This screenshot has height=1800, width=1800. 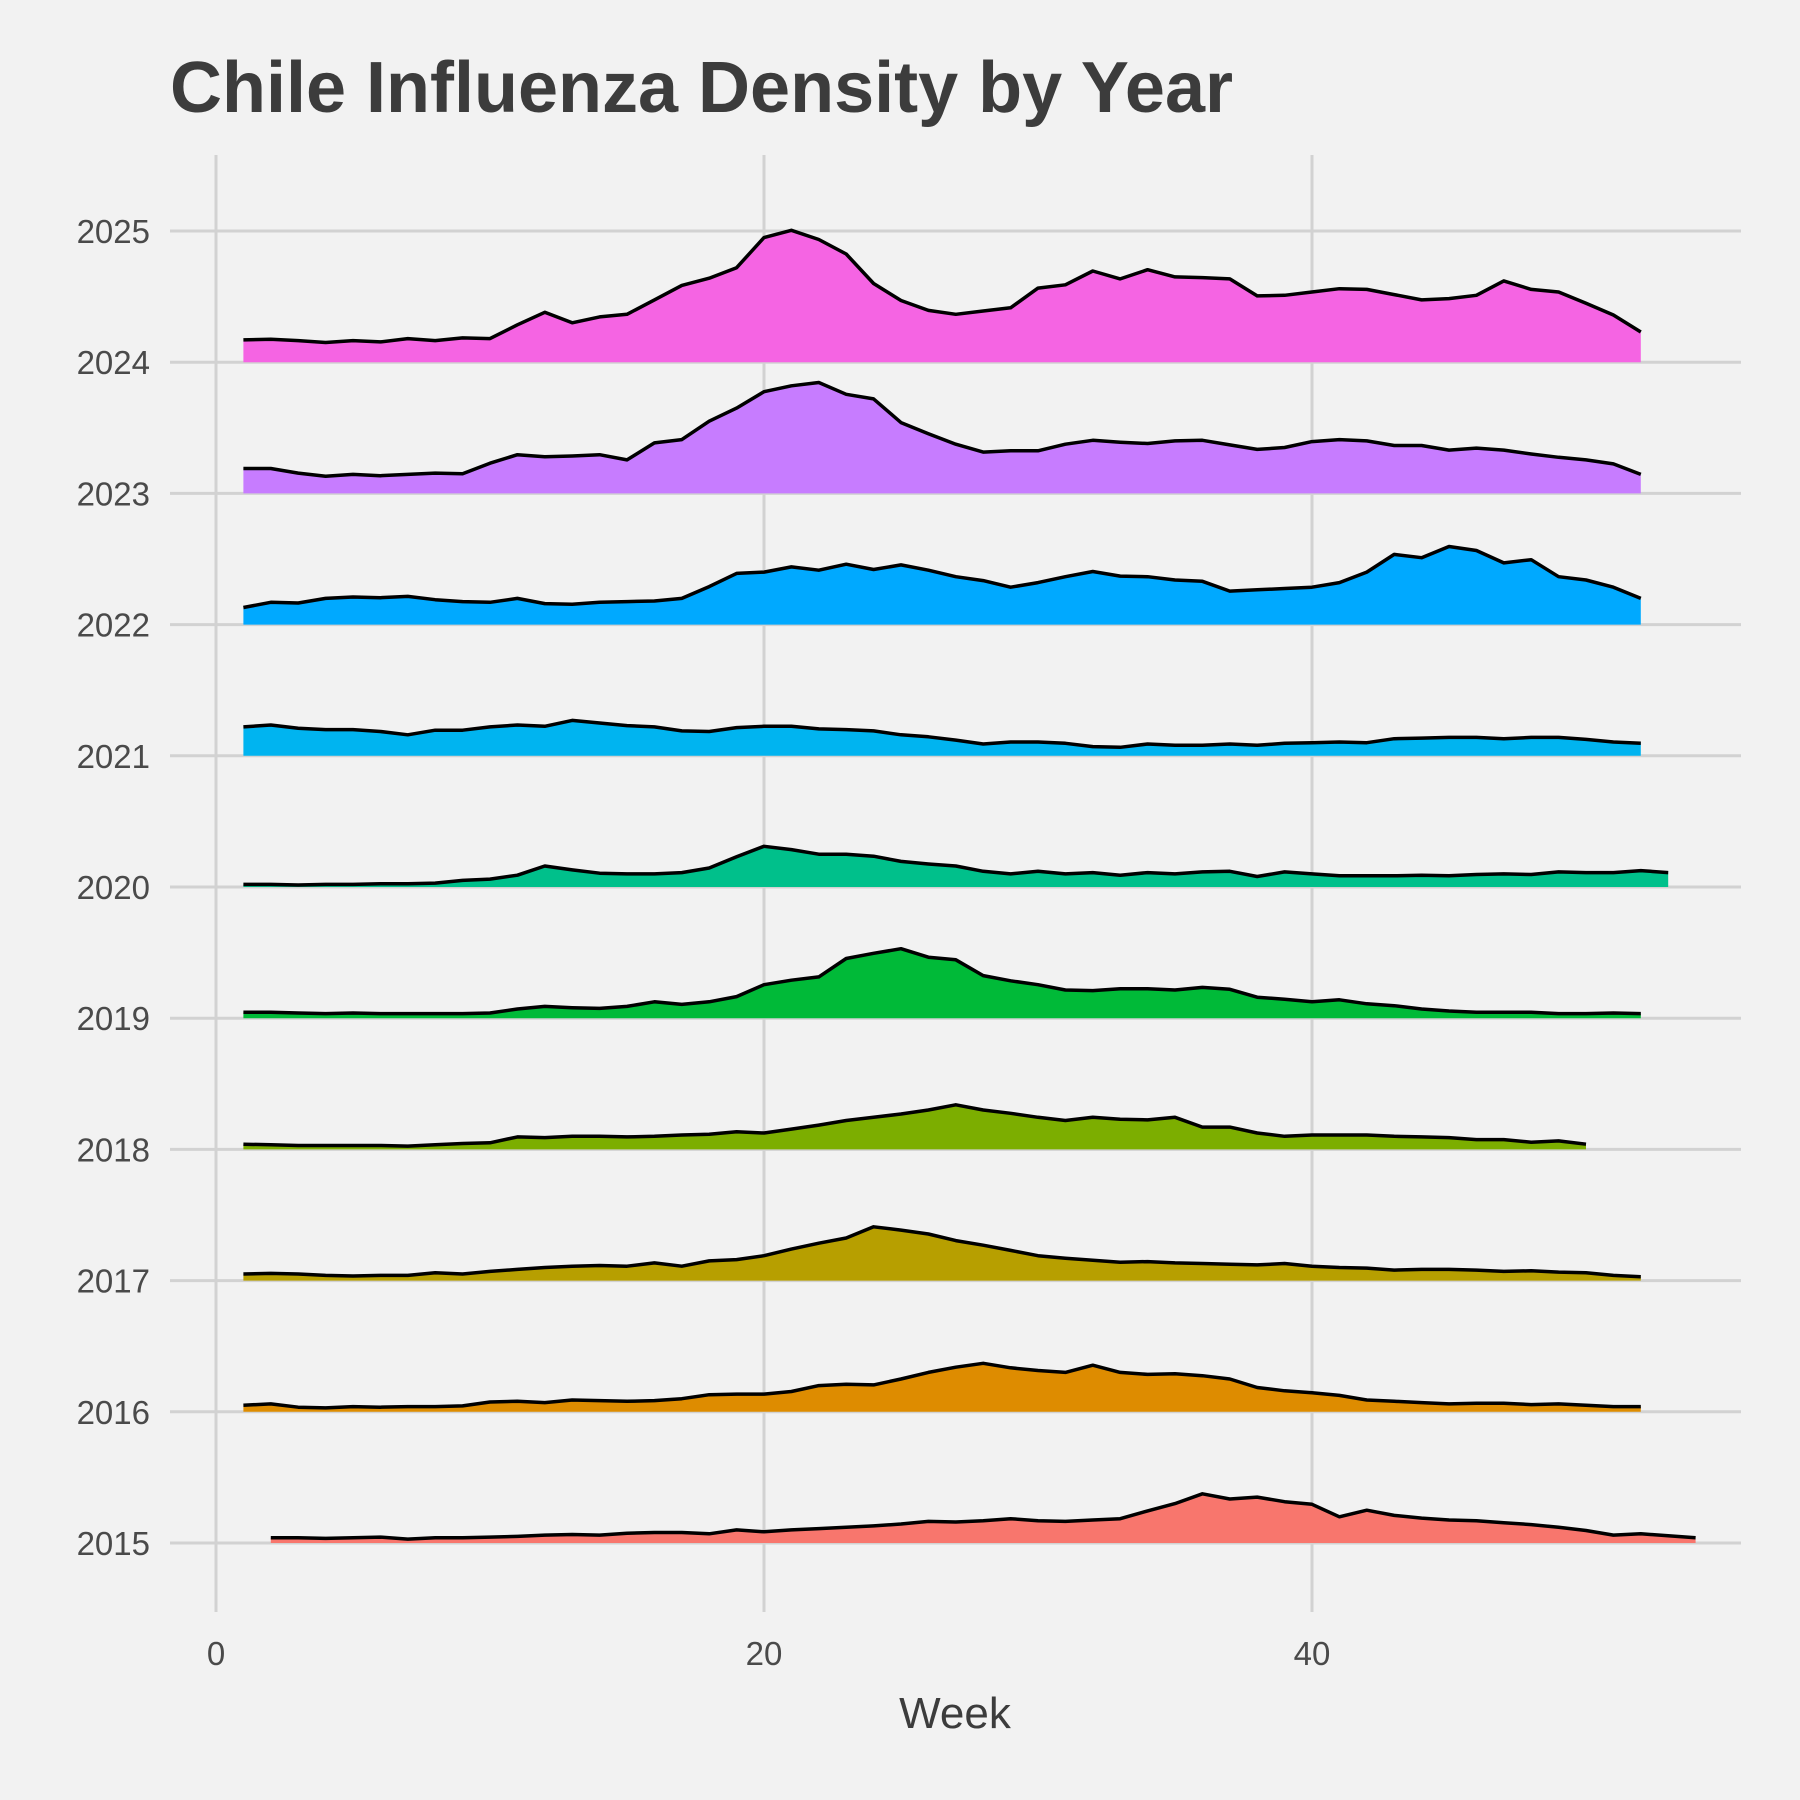 I want to click on ridge-2017, so click(x=942, y=1253).